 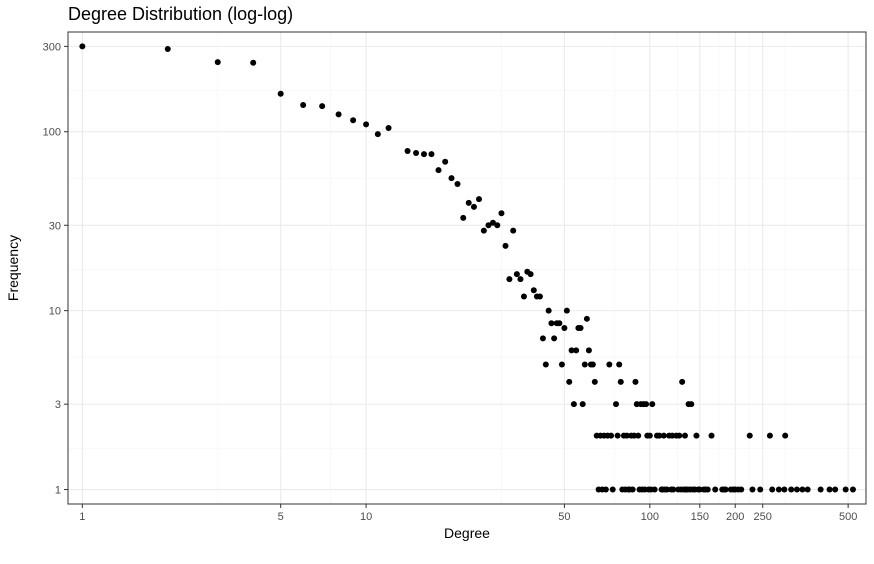 I want to click on y-tick-label: 30, so click(x=55, y=226).